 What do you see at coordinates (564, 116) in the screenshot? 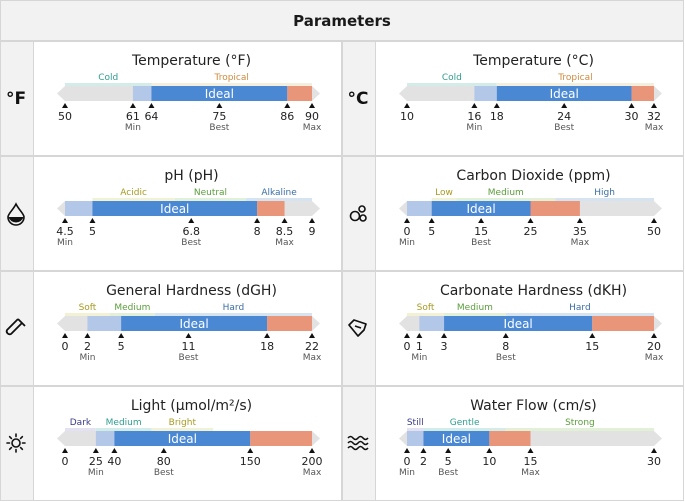
I see `tick-label: 24` at bounding box center [564, 116].